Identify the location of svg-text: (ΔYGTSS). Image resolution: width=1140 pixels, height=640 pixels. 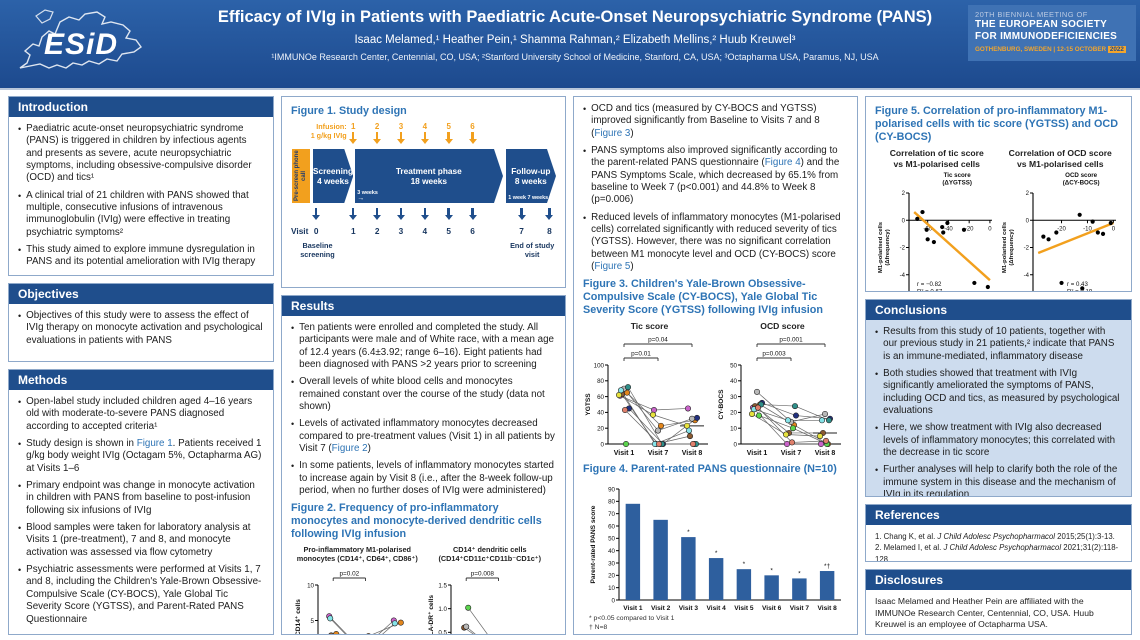
(958, 183).